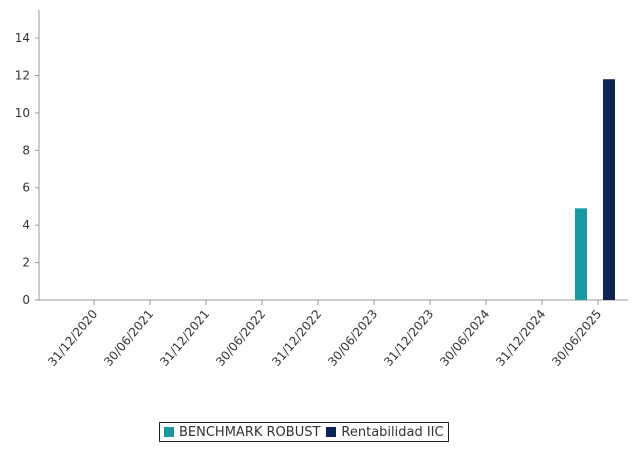 The width and height of the screenshot is (638, 449). What do you see at coordinates (296, 338) in the screenshot?
I see `x-tick-label: 31/12/2022` at bounding box center [296, 338].